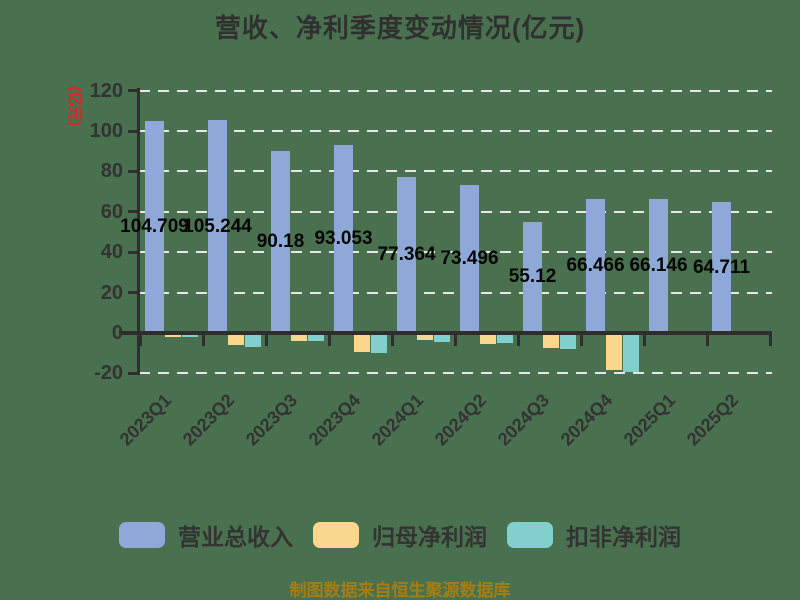  I want to click on y-axis-line, so click(138, 231).